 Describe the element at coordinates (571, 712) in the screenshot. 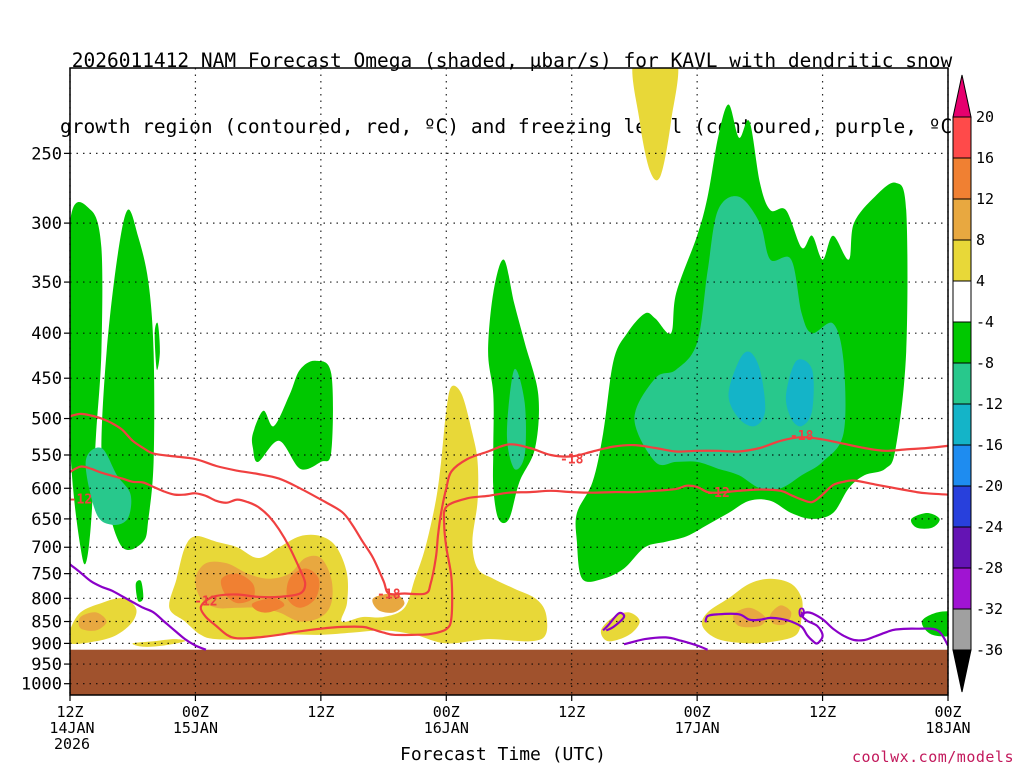

I see `xtick-label-48-0: 12Z` at that location.